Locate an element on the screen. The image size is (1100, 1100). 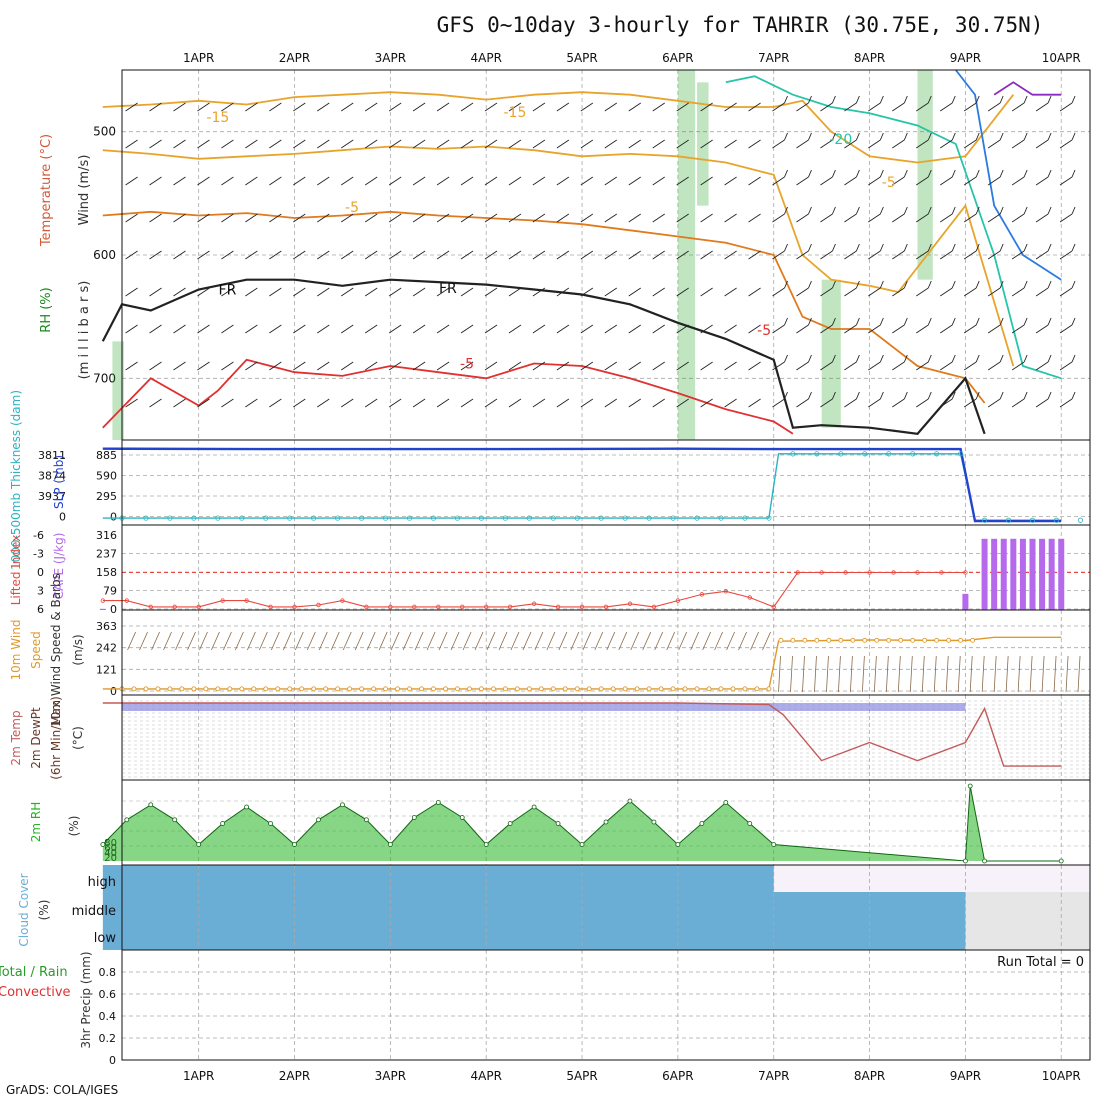
y-tick-label-lifted: -3 is located at coordinates (38, 554).